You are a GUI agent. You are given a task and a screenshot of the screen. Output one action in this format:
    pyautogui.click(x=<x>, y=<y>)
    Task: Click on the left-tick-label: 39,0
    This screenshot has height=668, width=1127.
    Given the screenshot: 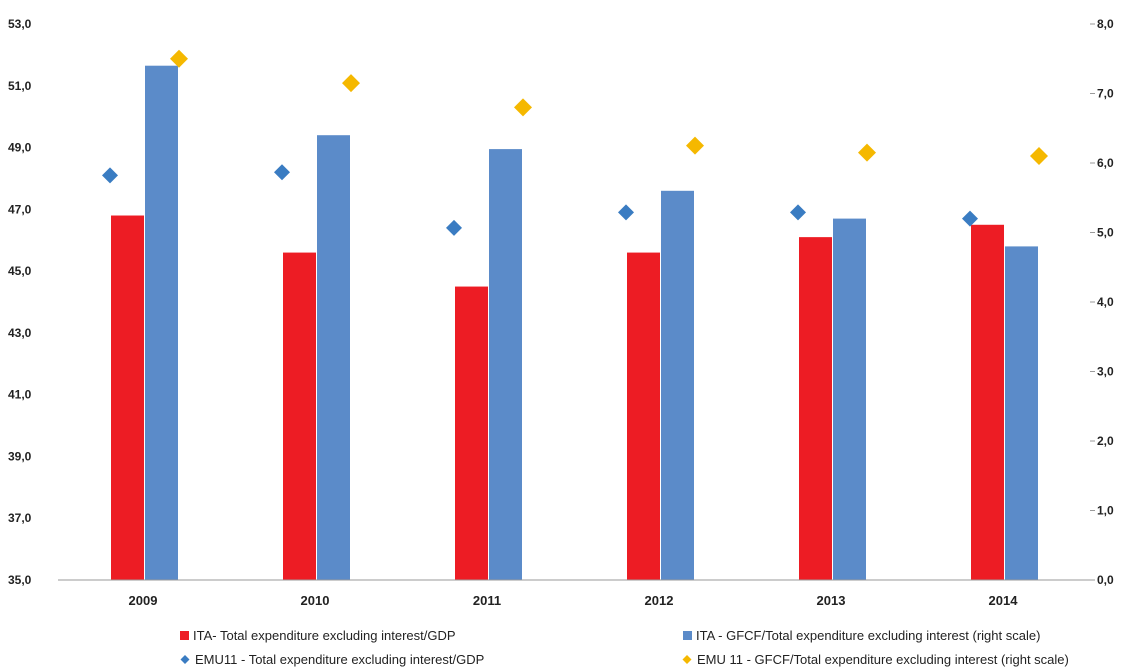 What is the action you would take?
    pyautogui.click(x=20, y=456)
    